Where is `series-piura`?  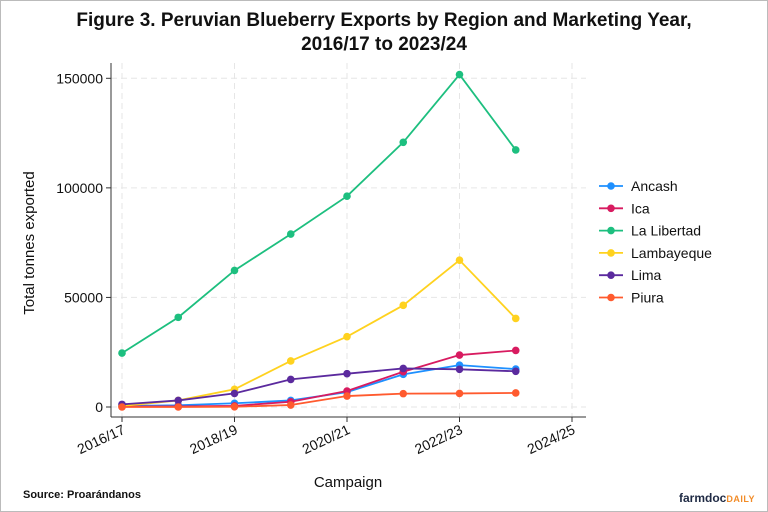
series-piura is located at coordinates (319, 400).